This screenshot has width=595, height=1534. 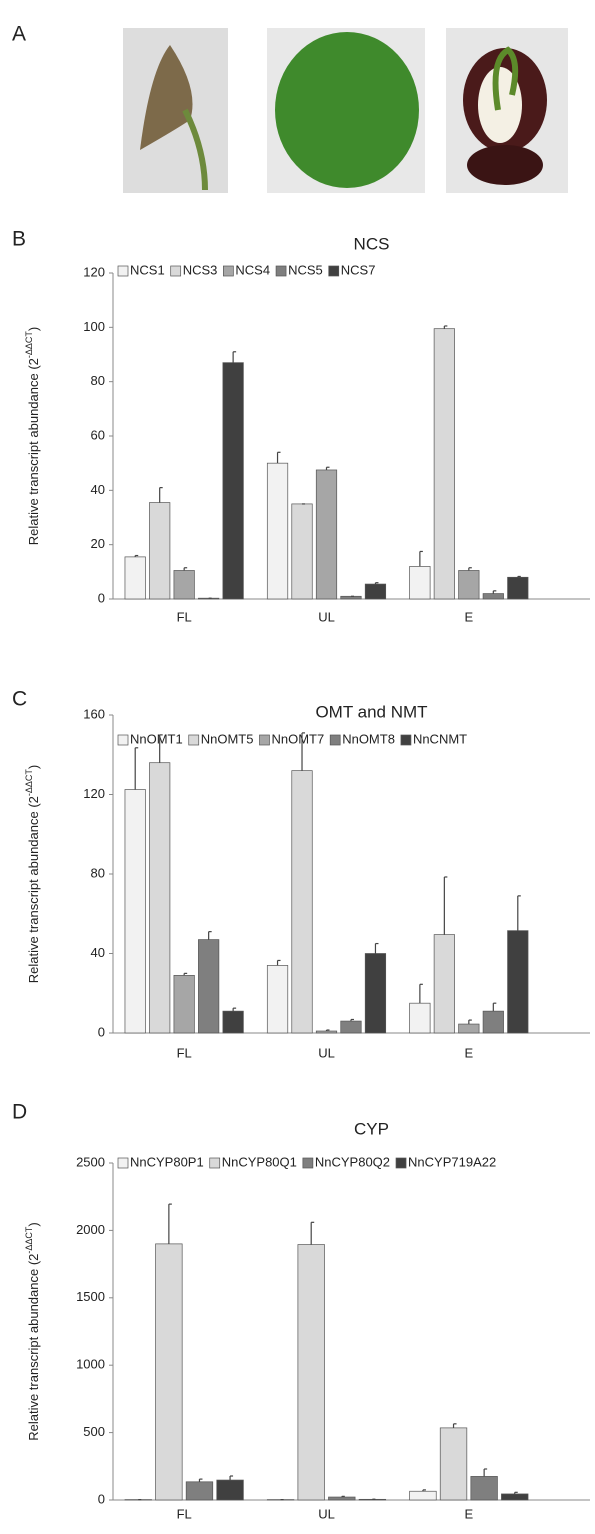 What do you see at coordinates (90, 1161) in the screenshot?
I see `y-tick-label: 2500` at bounding box center [90, 1161].